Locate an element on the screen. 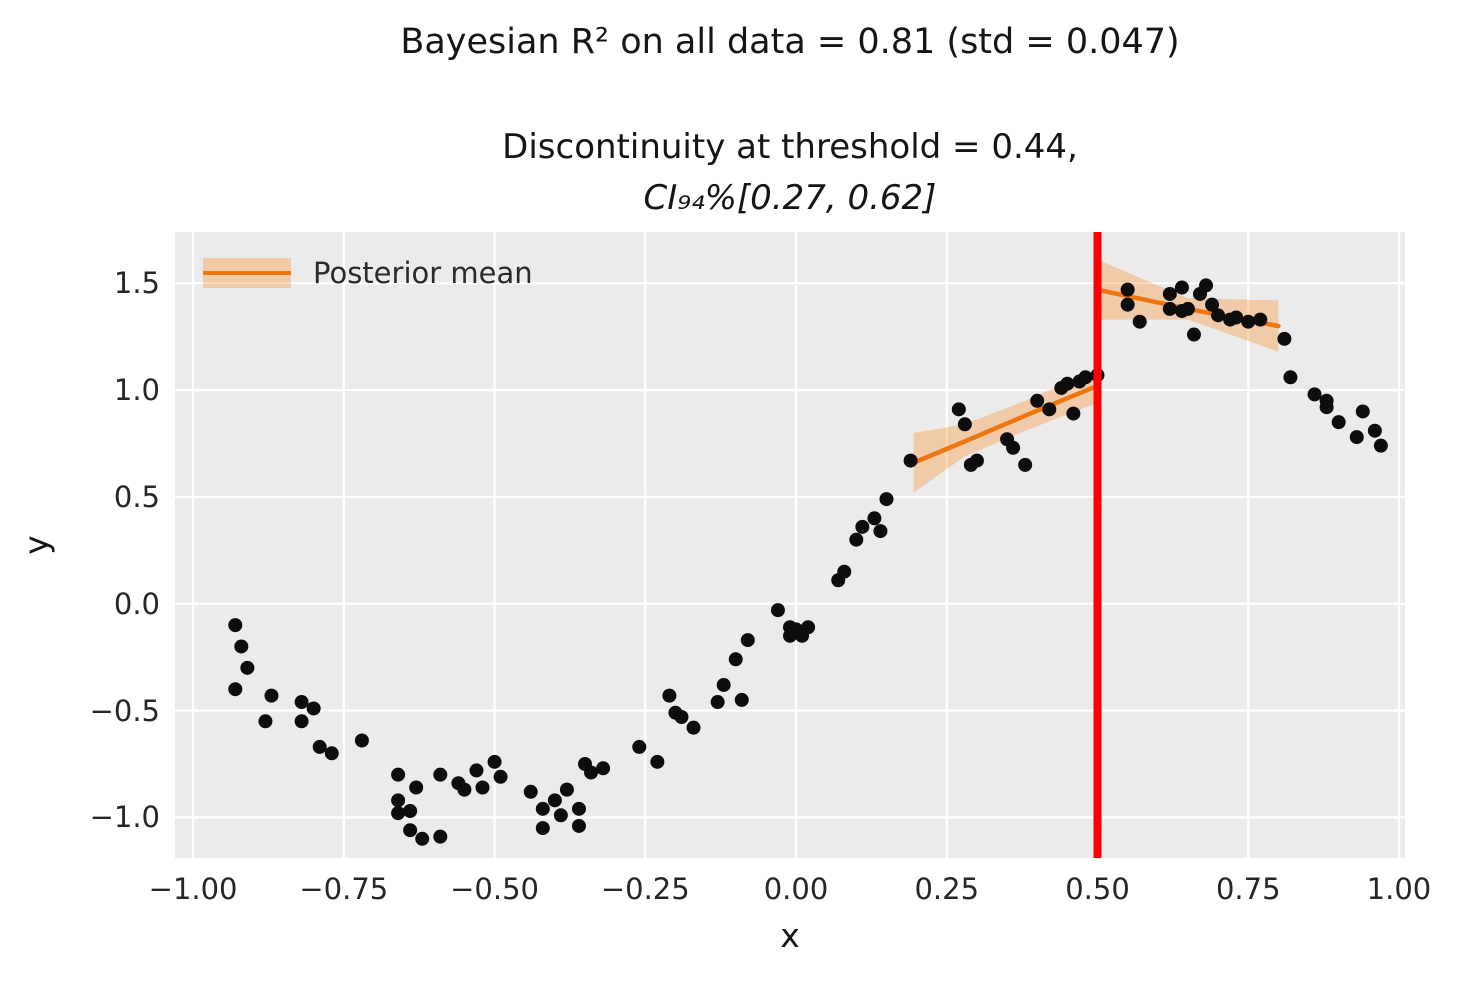  posterior-mean-left is located at coordinates (1005, 424).